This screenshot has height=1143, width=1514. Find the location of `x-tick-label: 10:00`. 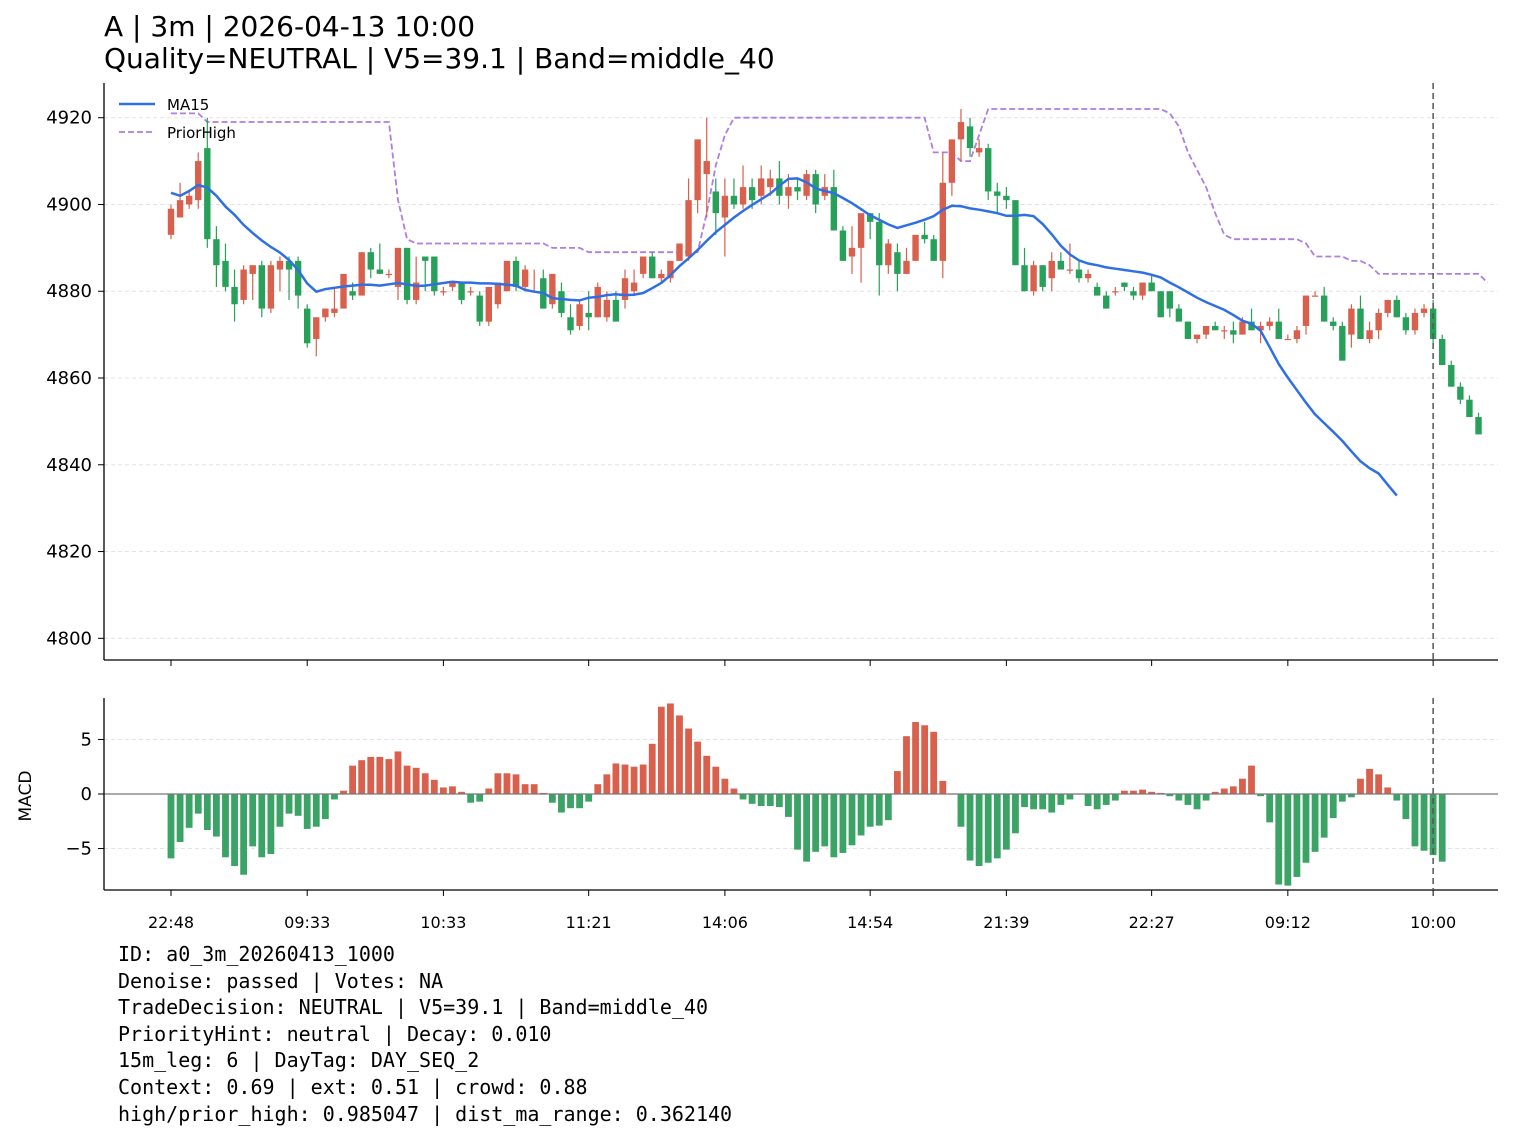

x-tick-label: 10:00 is located at coordinates (1433, 922).